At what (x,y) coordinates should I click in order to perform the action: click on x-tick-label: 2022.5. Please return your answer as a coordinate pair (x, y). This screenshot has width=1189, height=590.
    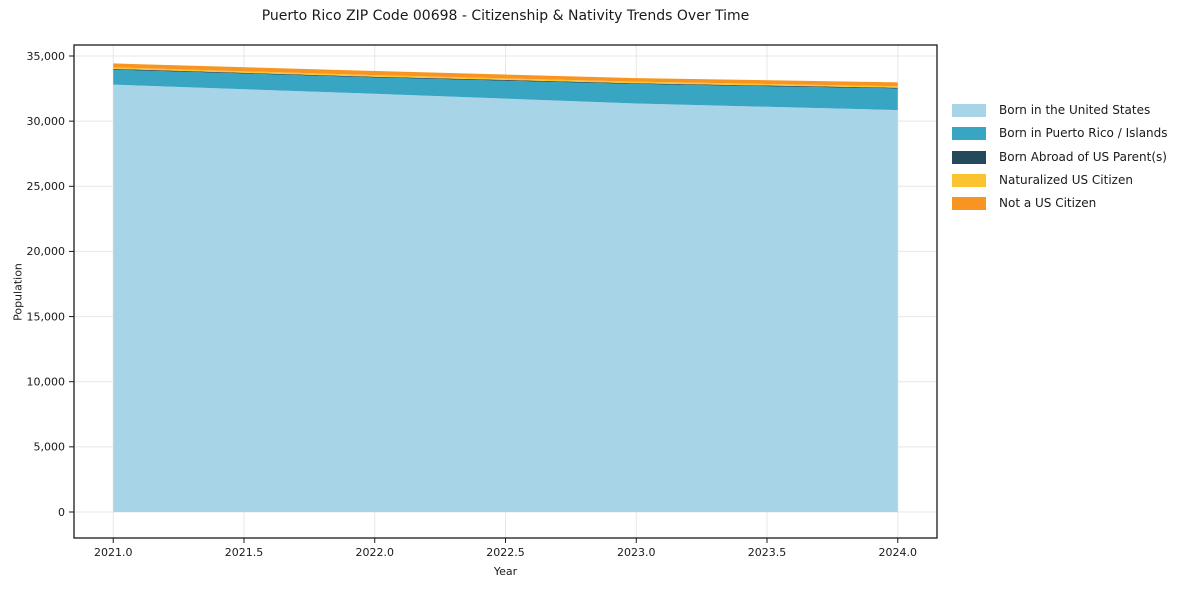
    Looking at the image, I should click on (505, 552).